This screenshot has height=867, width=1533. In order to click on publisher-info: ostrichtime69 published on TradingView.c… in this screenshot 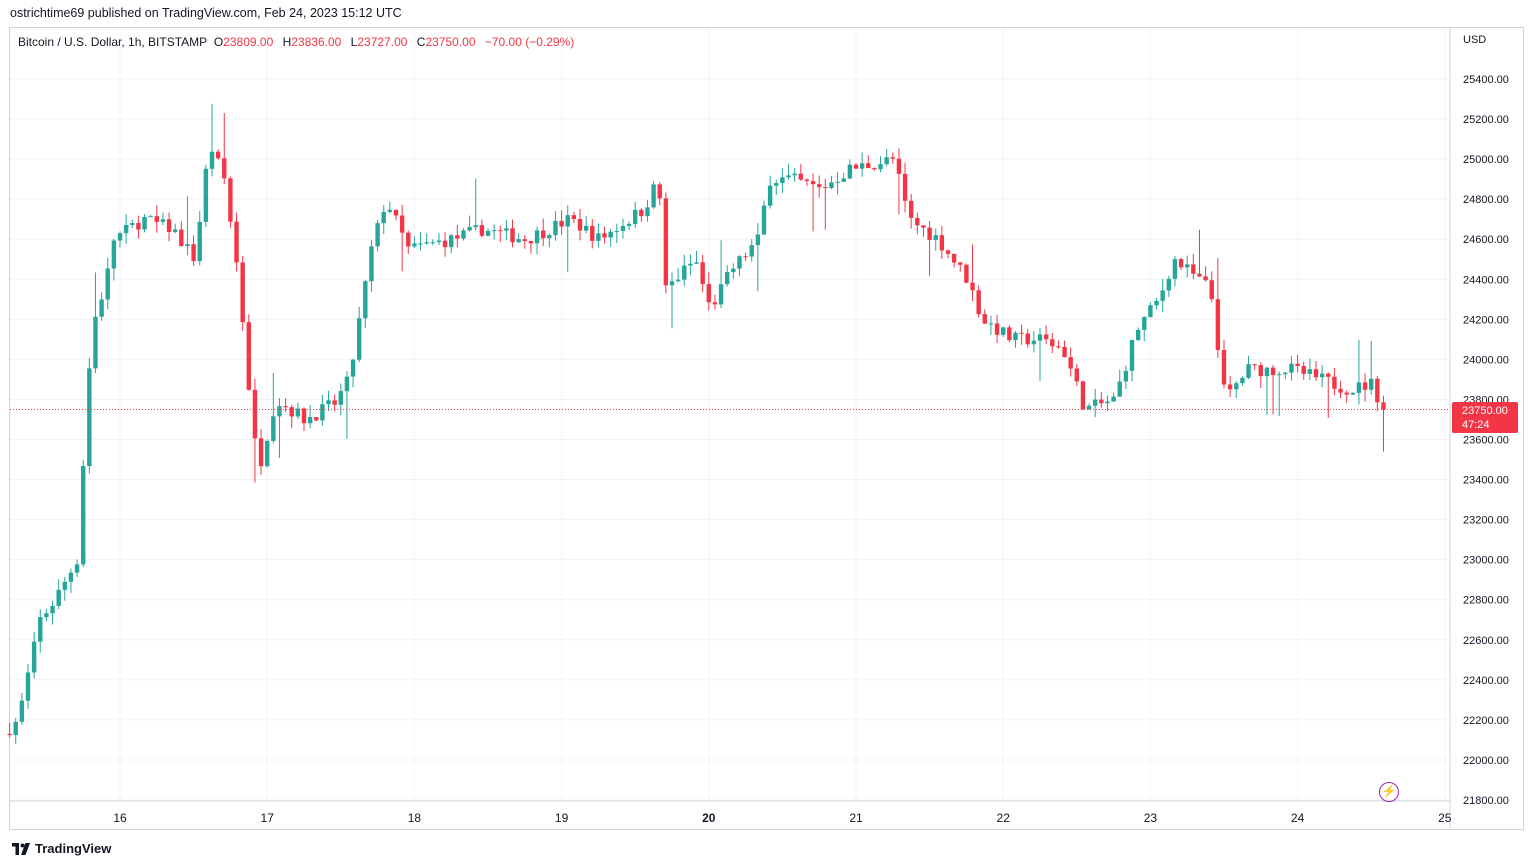, I will do `click(206, 13)`.